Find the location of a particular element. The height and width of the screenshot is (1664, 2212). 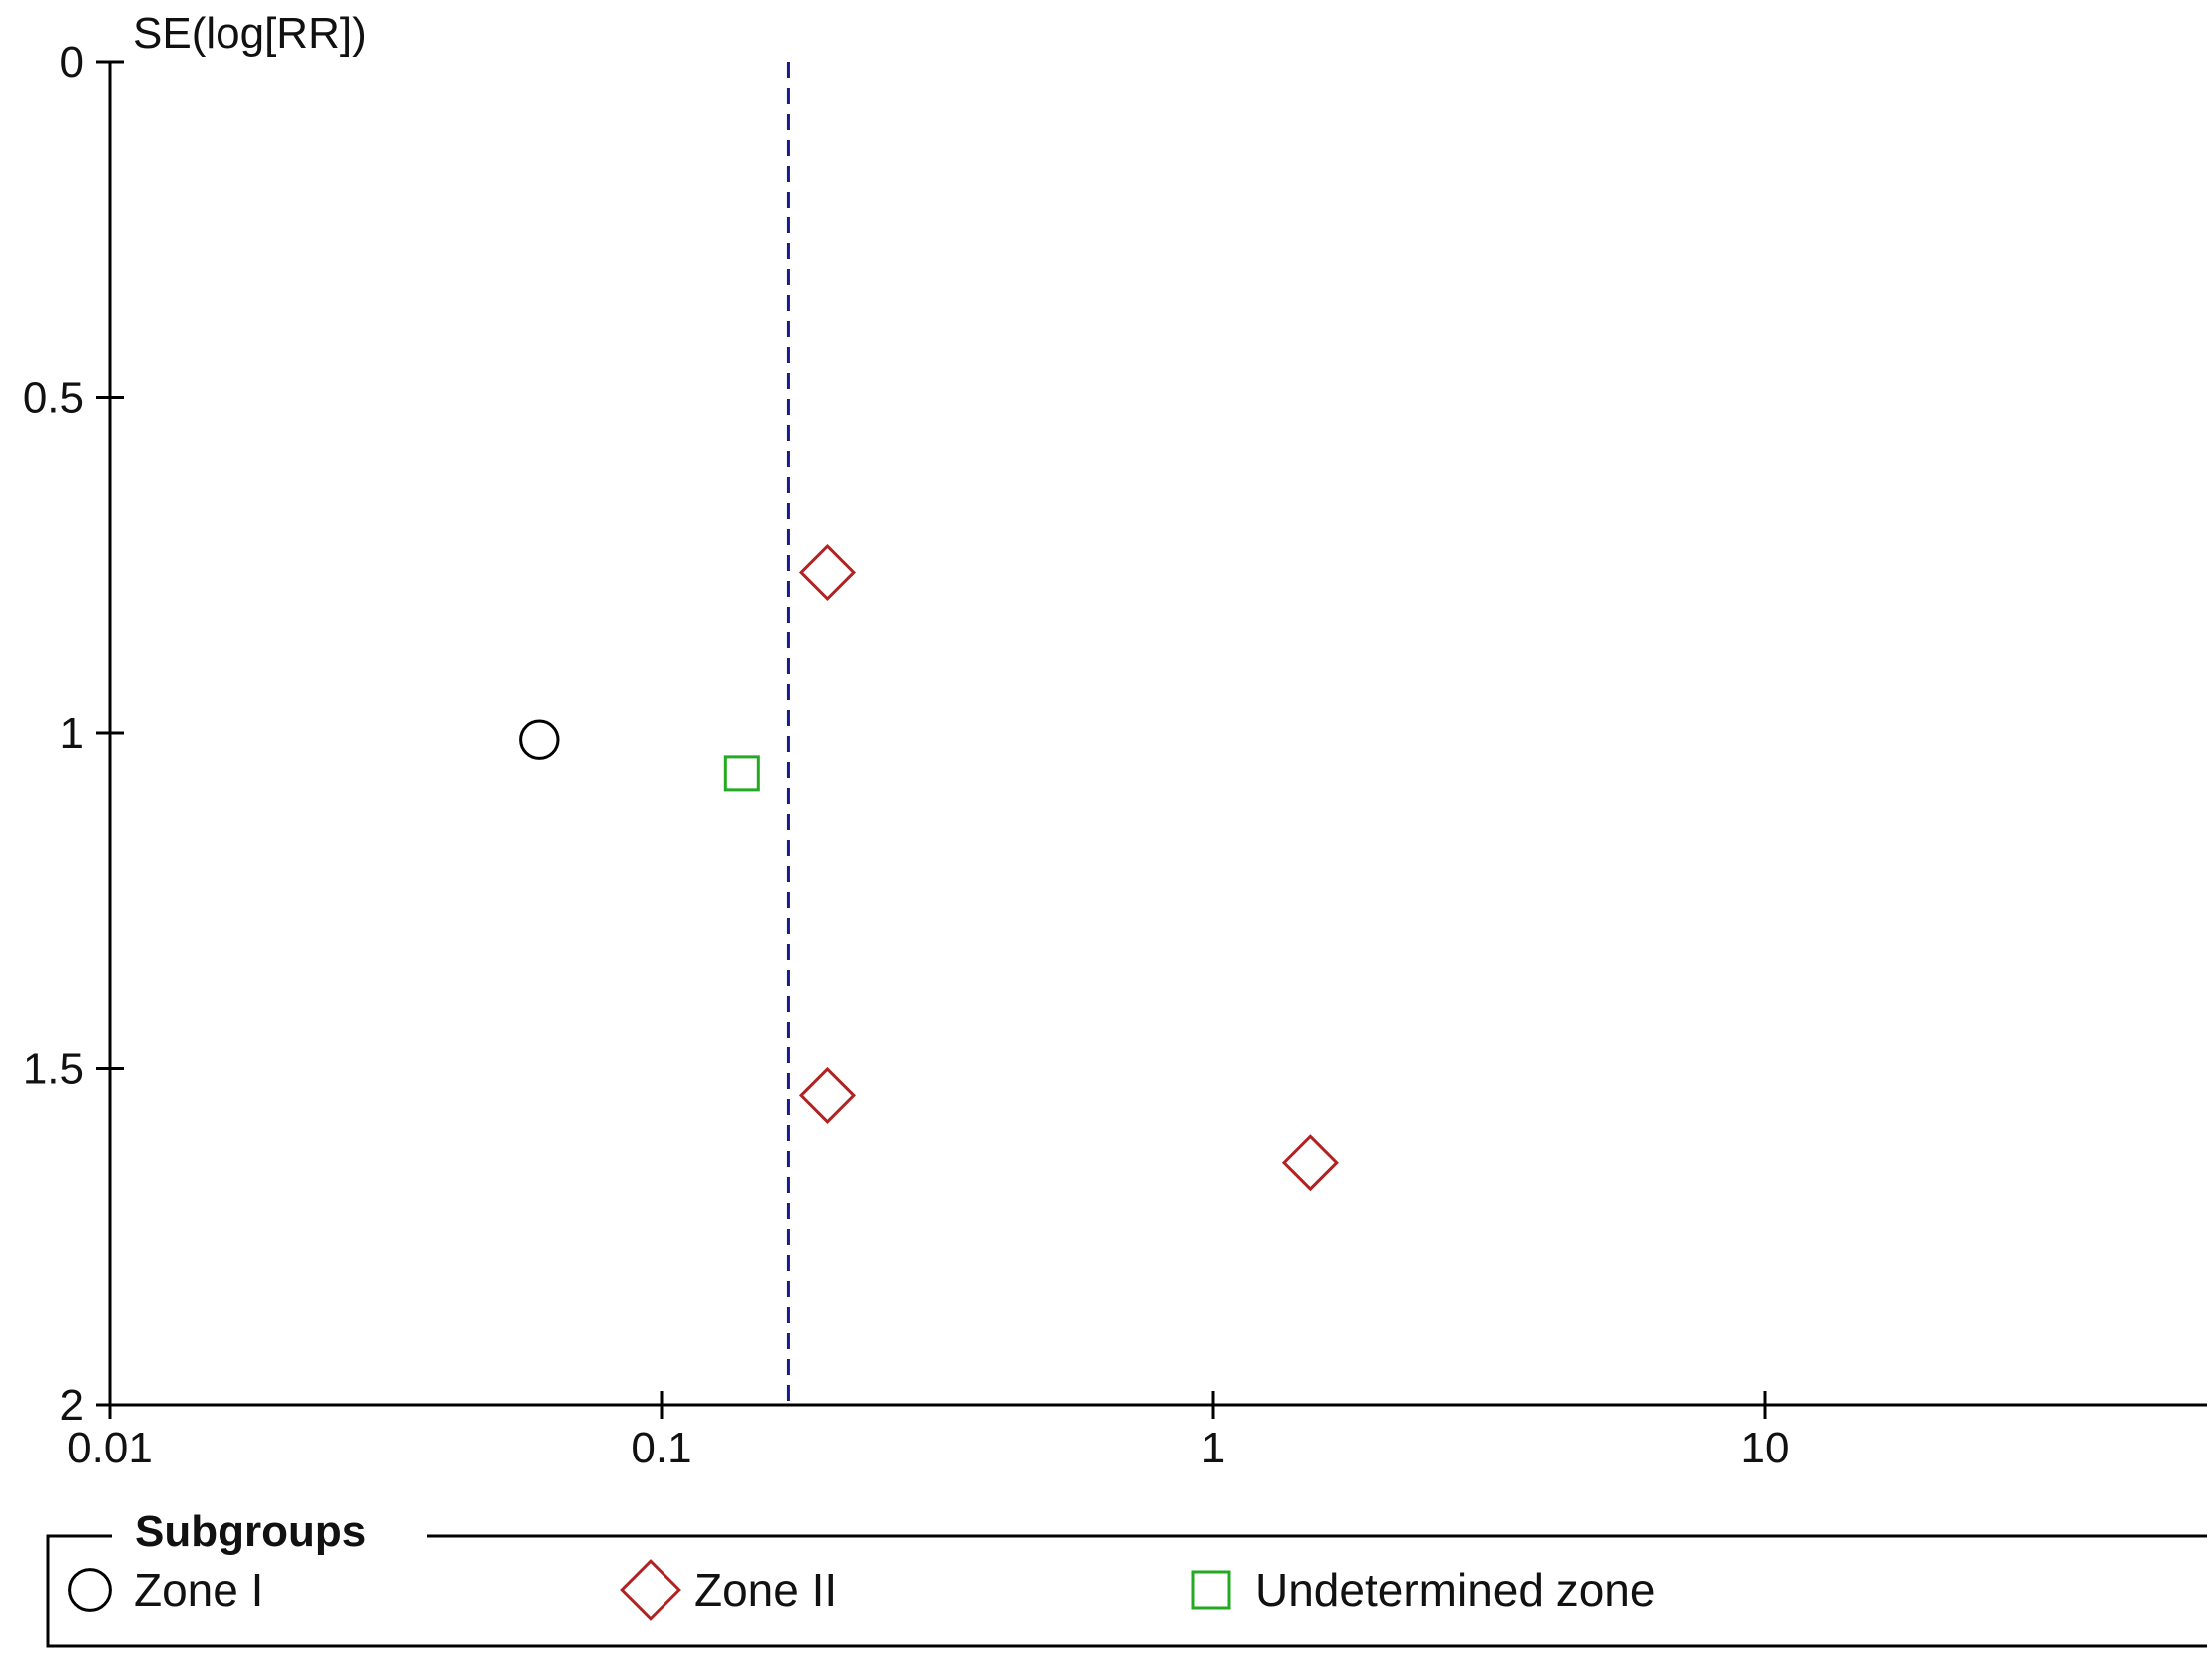

x-tick-label: 0.01 is located at coordinates (110, 1448).